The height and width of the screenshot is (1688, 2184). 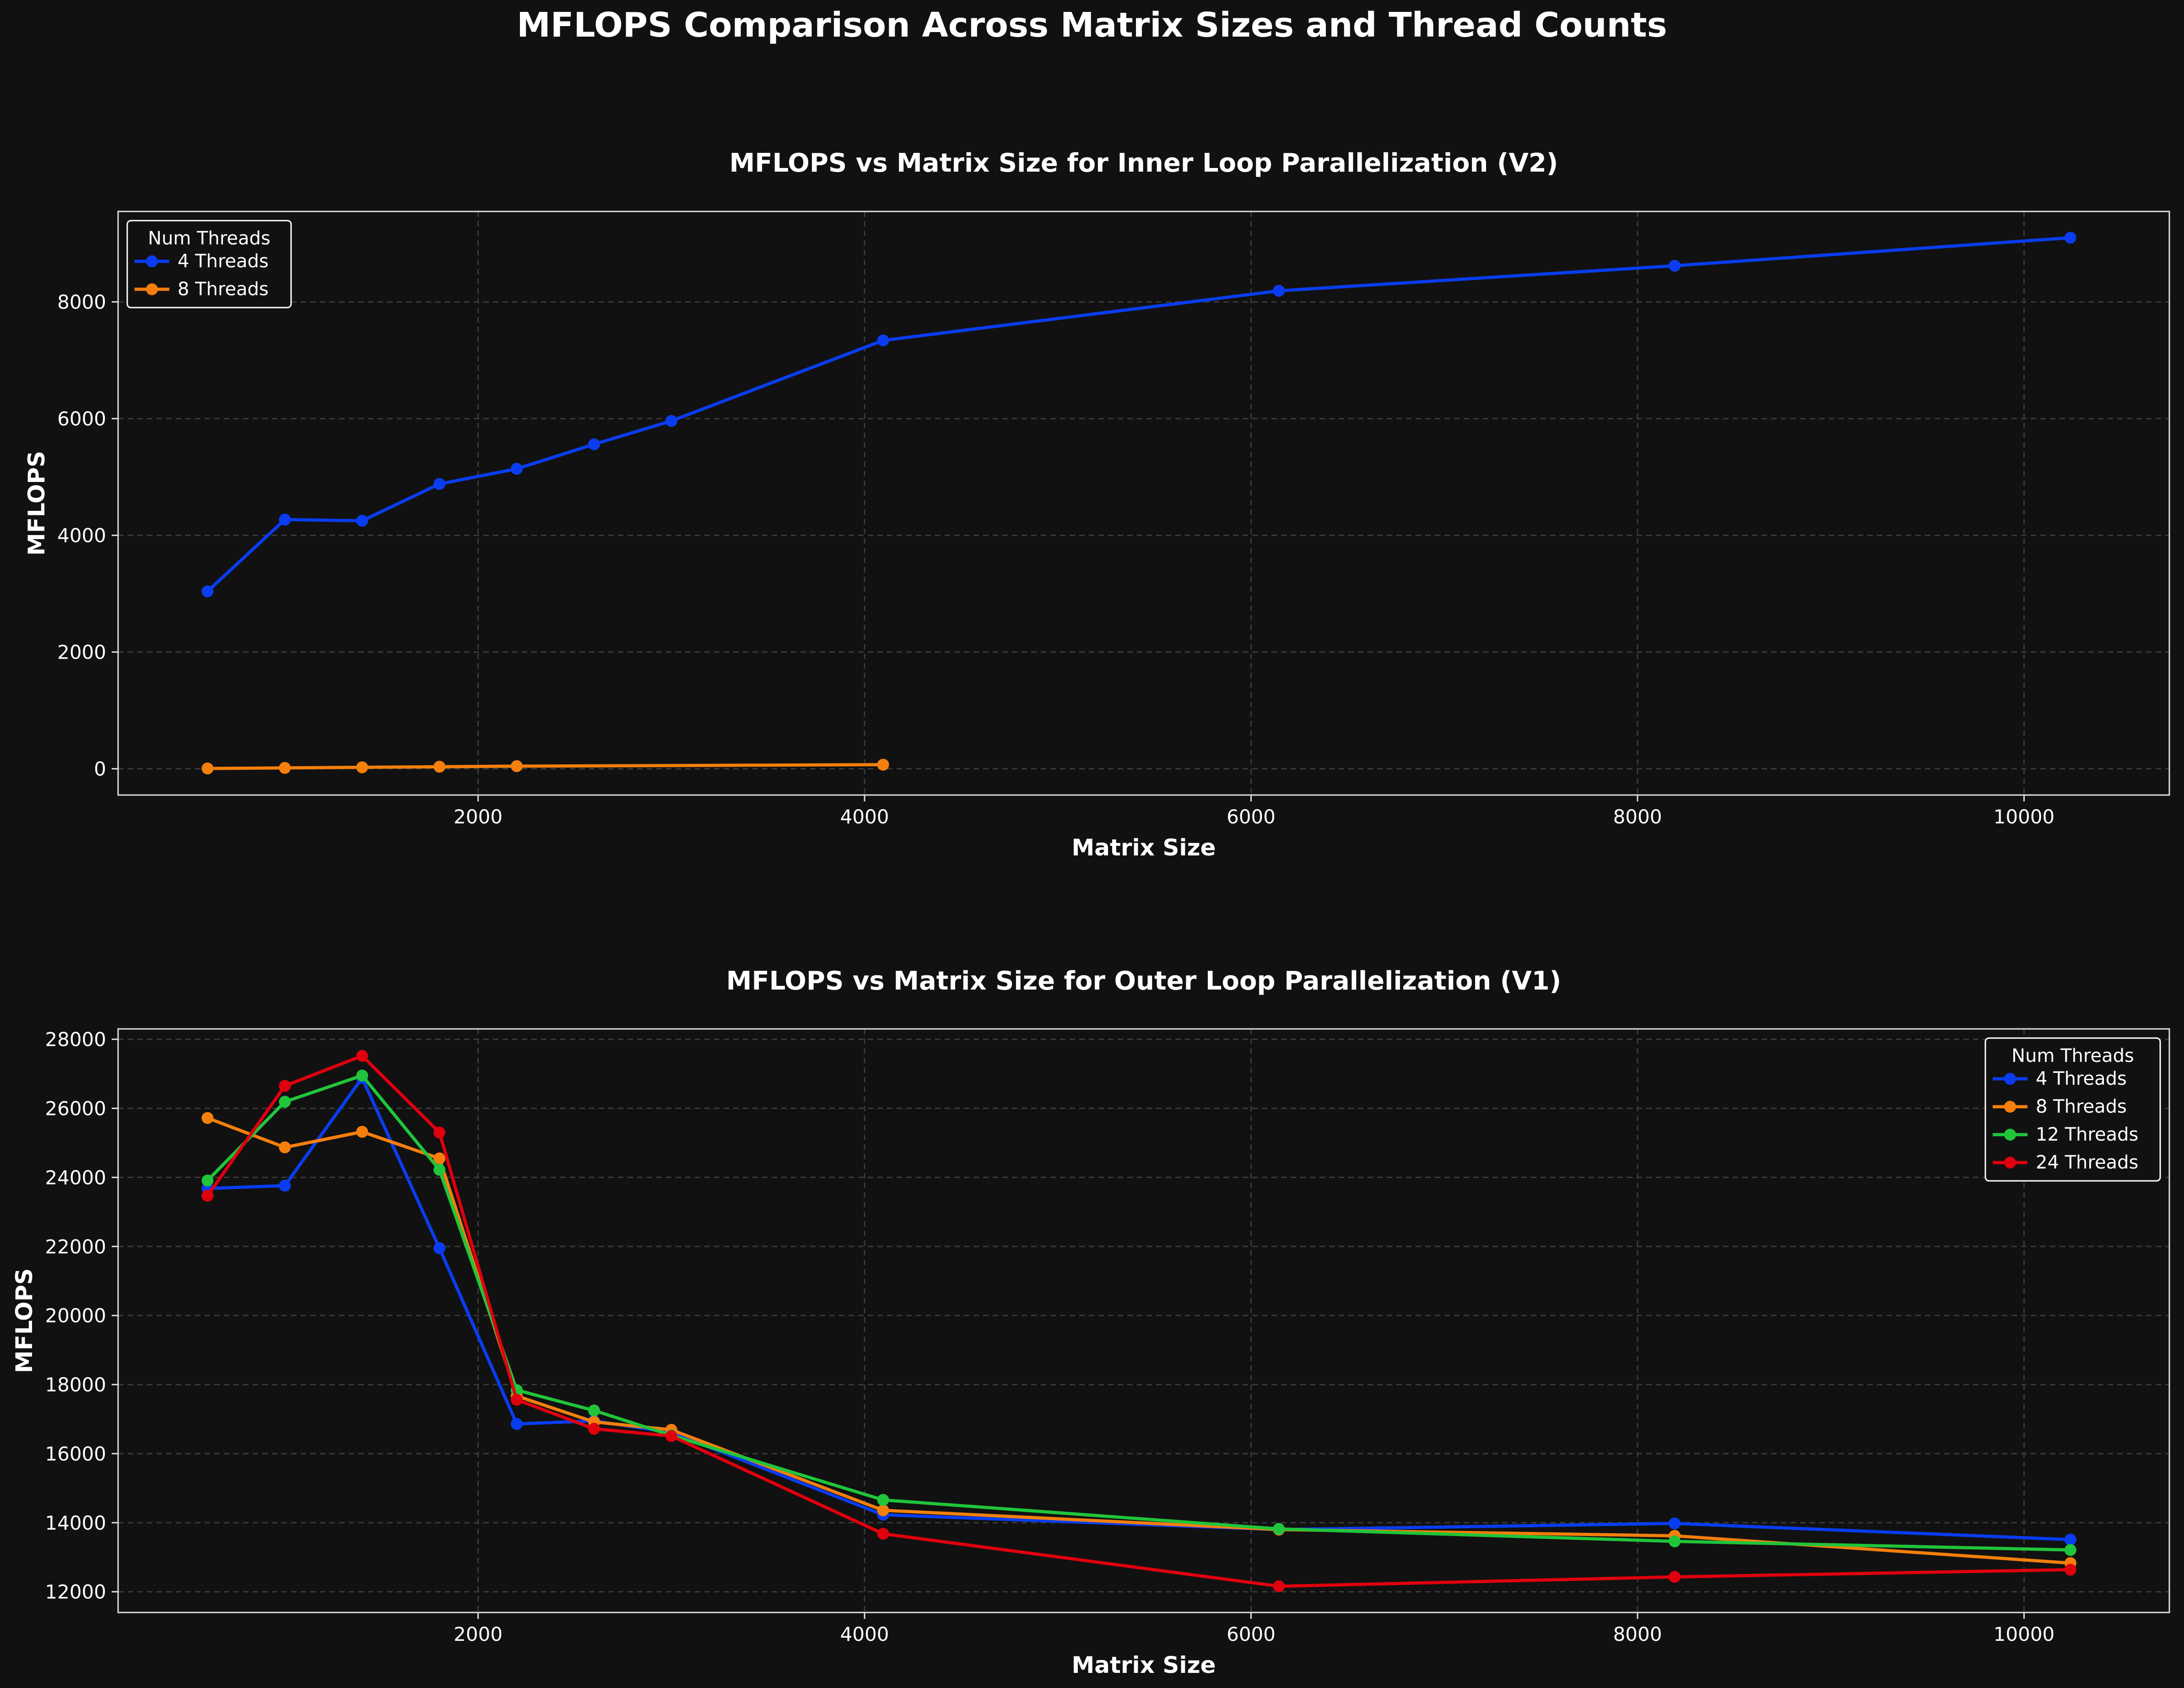 What do you see at coordinates (2087, 1134) in the screenshot?
I see `legend-label: 12 Threads` at bounding box center [2087, 1134].